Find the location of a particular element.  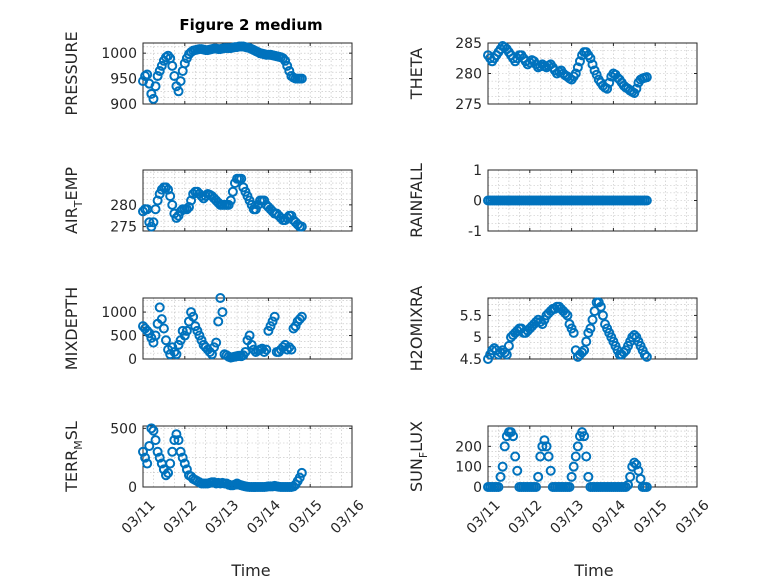

y-tick-label: -1 is located at coordinates (475, 232).